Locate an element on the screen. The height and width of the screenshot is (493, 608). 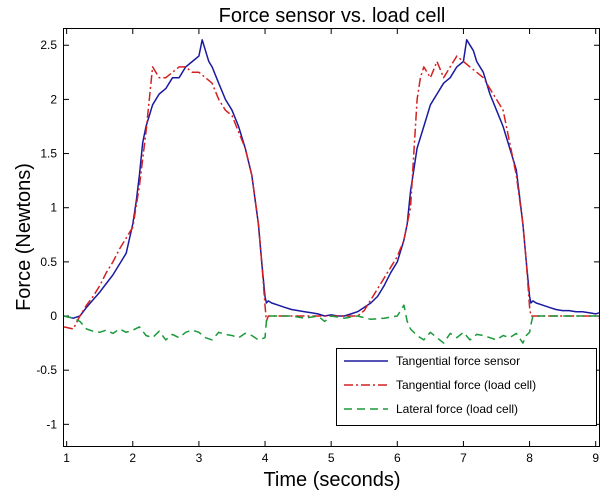
x-tick-label: 5 is located at coordinates (331, 458).